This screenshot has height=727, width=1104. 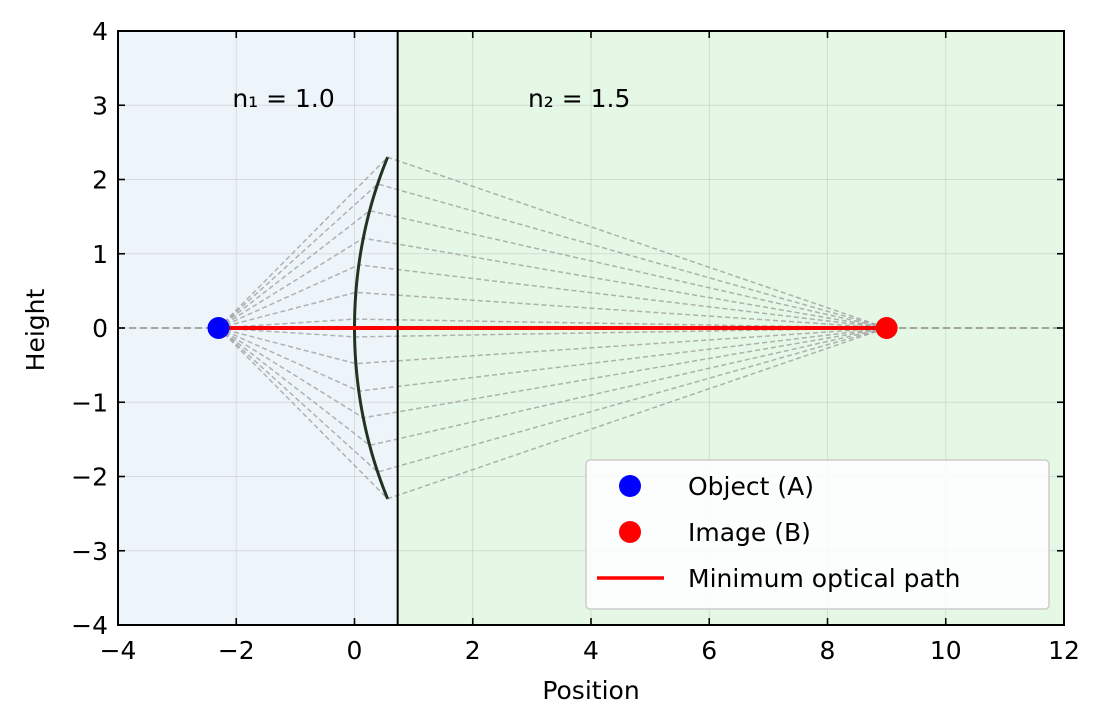 What do you see at coordinates (946, 650) in the screenshot?
I see `x-tick-label: 10` at bounding box center [946, 650].